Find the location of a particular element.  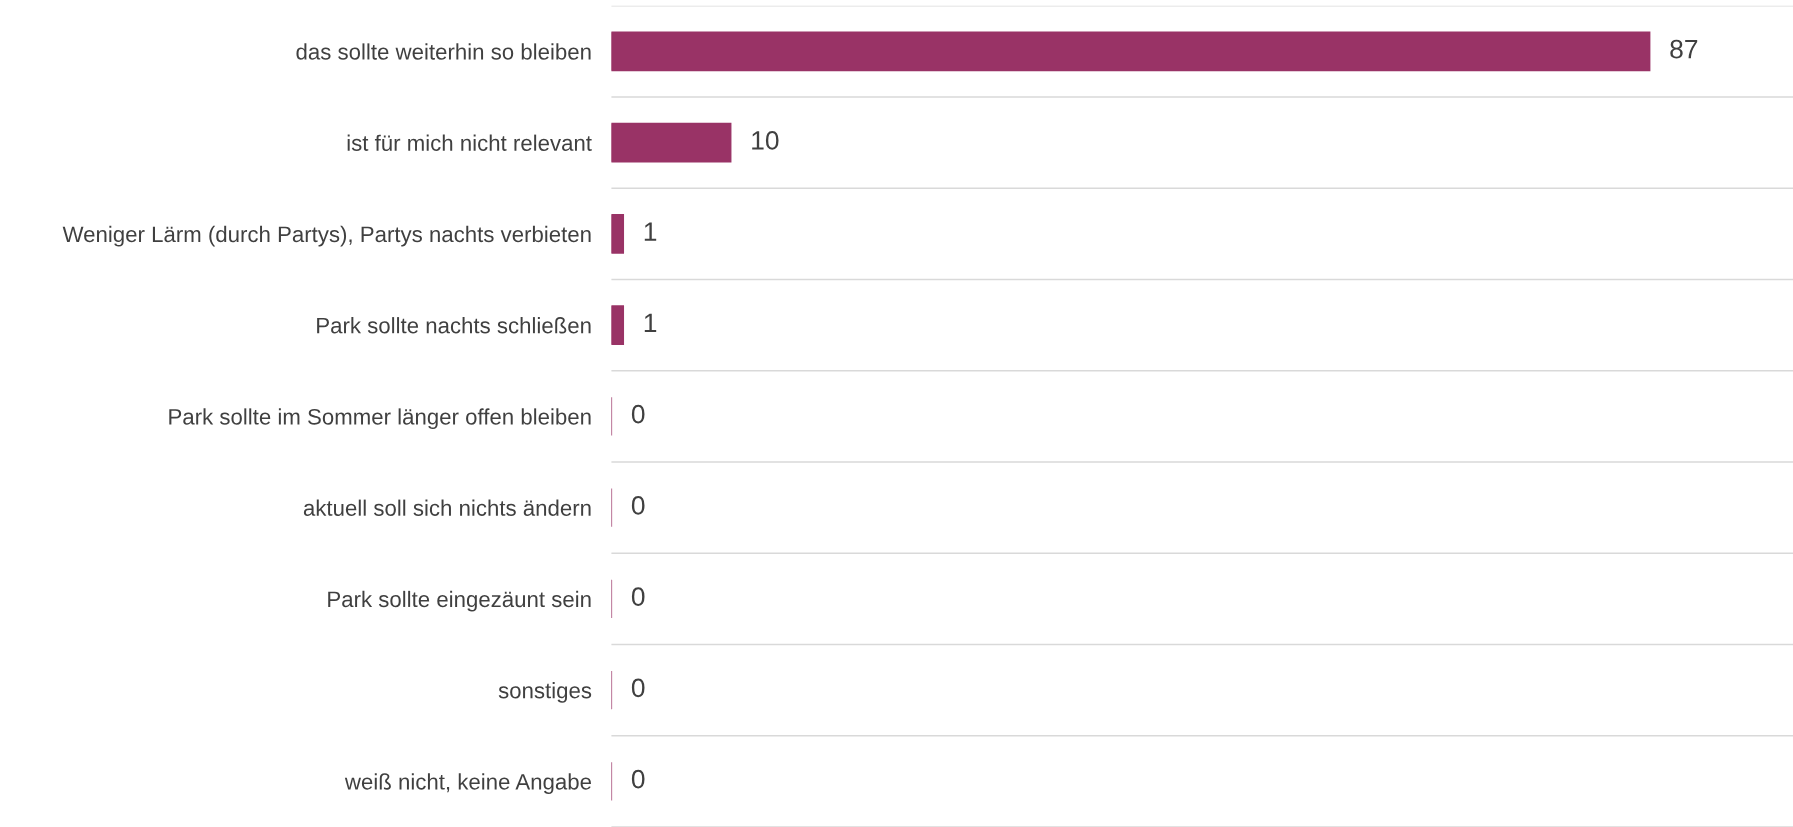

y-tick-label: sonstiges is located at coordinates (545, 692).